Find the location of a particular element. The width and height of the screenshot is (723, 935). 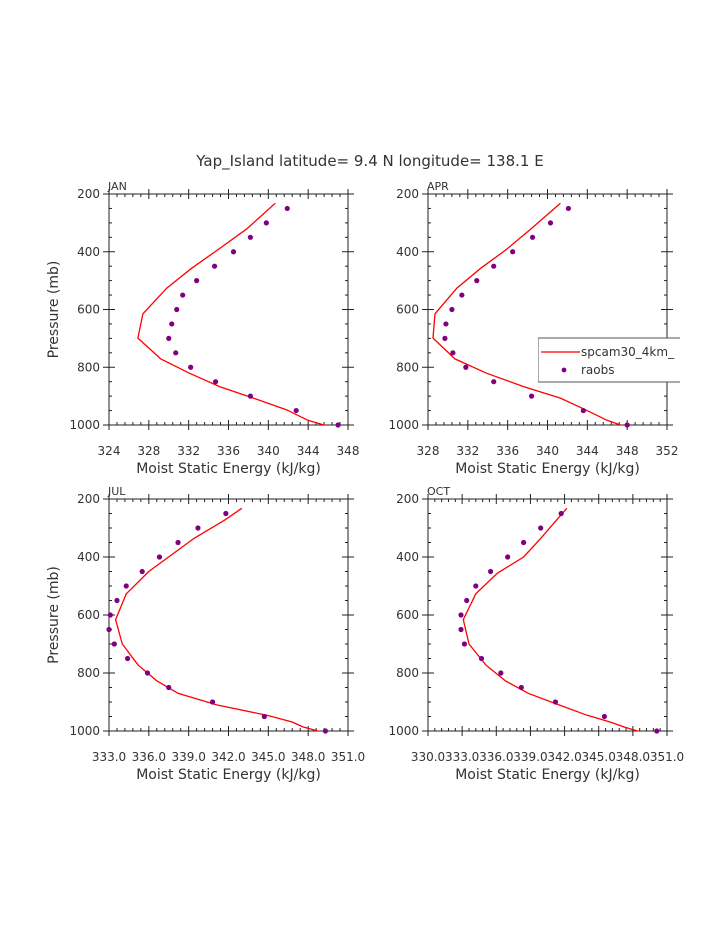

panel-label: JUL is located at coordinates (116, 491).